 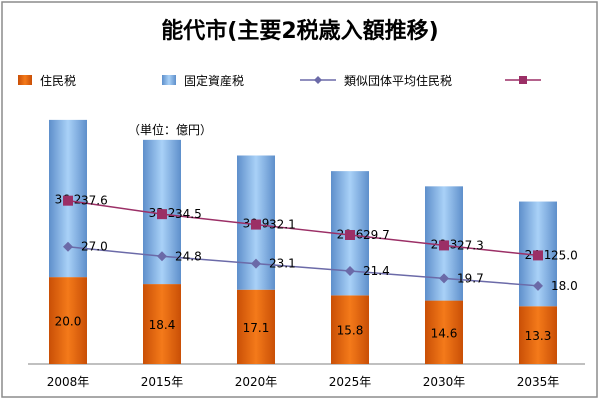 What do you see at coordinates (256, 382) in the screenshot?
I see `x-tick-label-2: 2020年` at bounding box center [256, 382].